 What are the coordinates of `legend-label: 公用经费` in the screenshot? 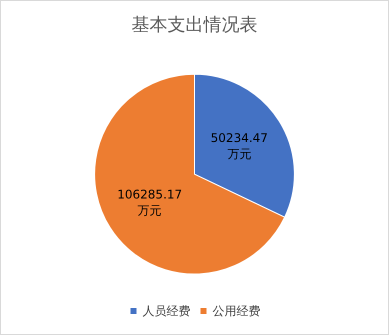 It's located at (236, 311).